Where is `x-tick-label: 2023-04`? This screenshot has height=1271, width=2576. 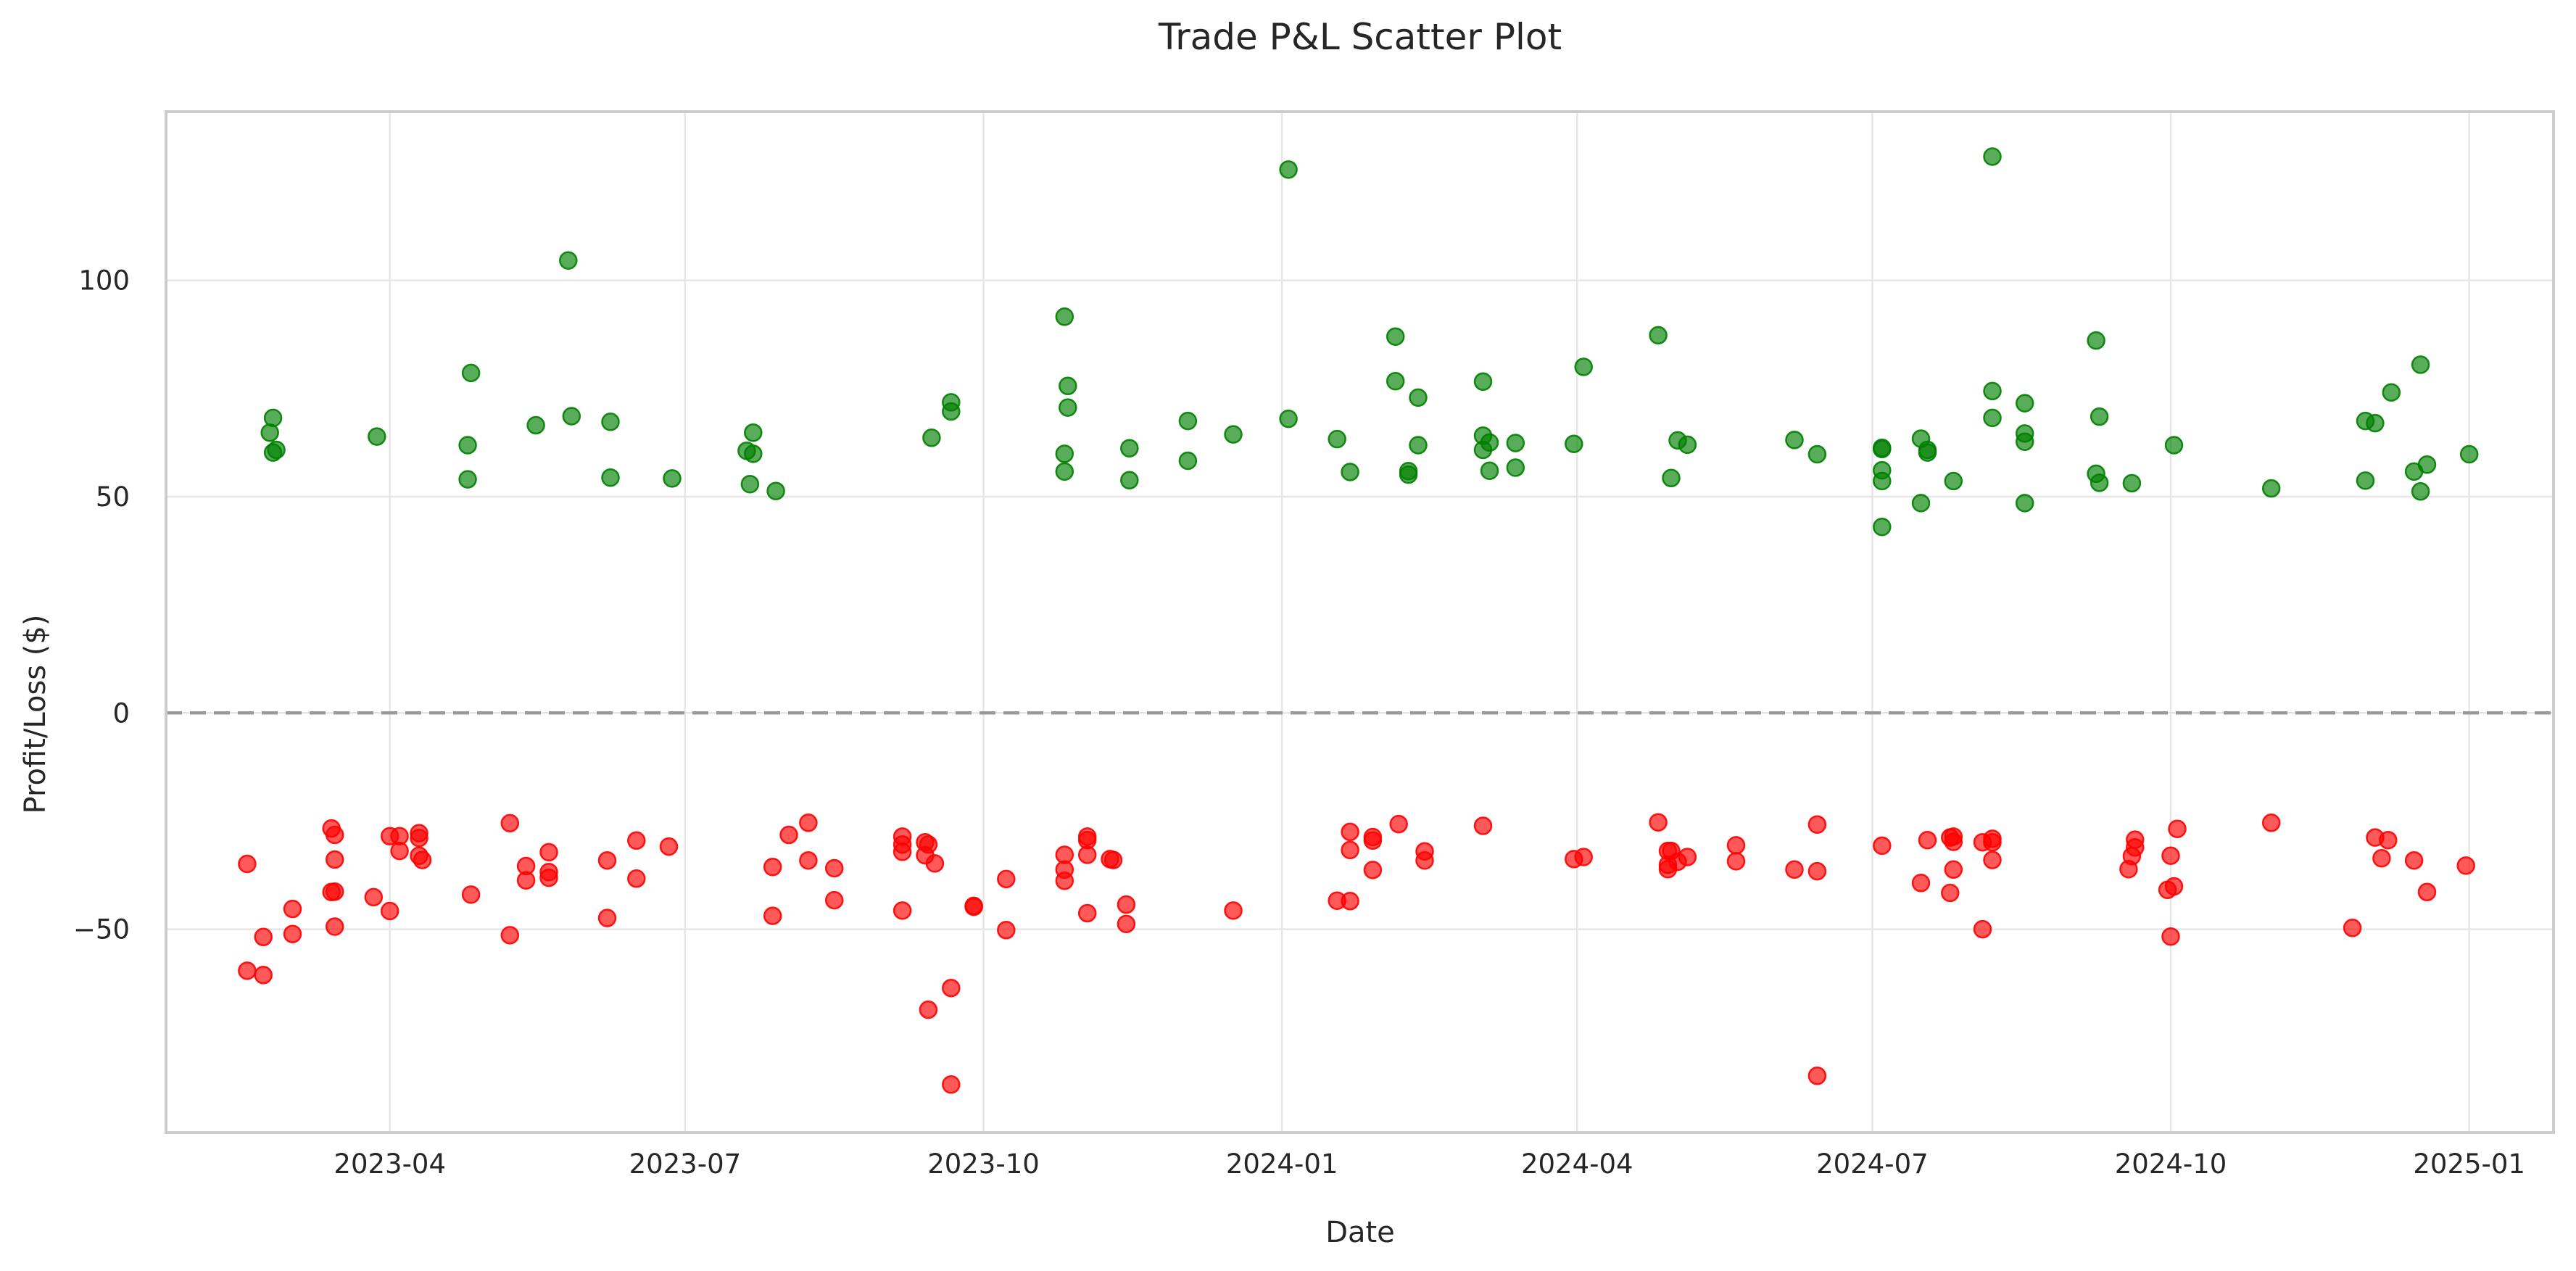 x-tick-label: 2023-04 is located at coordinates (390, 1164).